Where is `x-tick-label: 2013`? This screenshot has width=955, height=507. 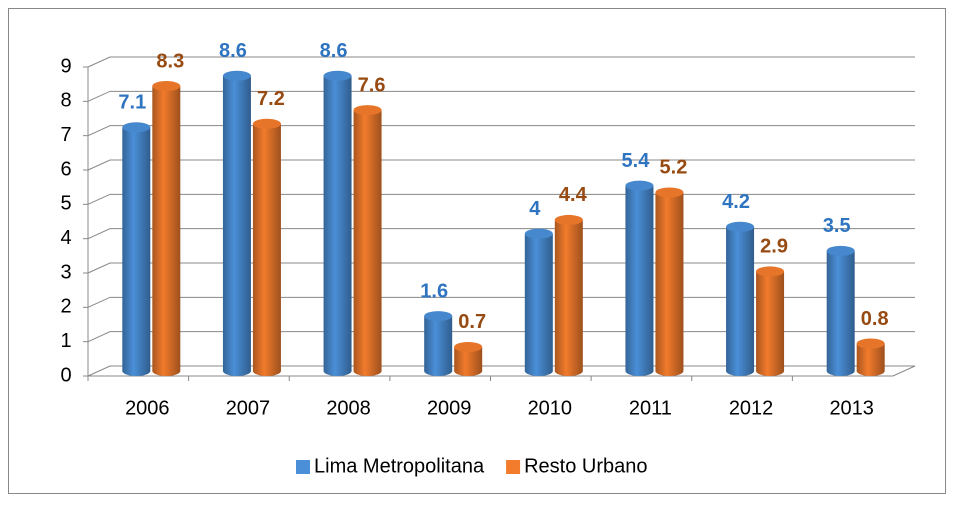
x-tick-label: 2013 is located at coordinates (851, 408).